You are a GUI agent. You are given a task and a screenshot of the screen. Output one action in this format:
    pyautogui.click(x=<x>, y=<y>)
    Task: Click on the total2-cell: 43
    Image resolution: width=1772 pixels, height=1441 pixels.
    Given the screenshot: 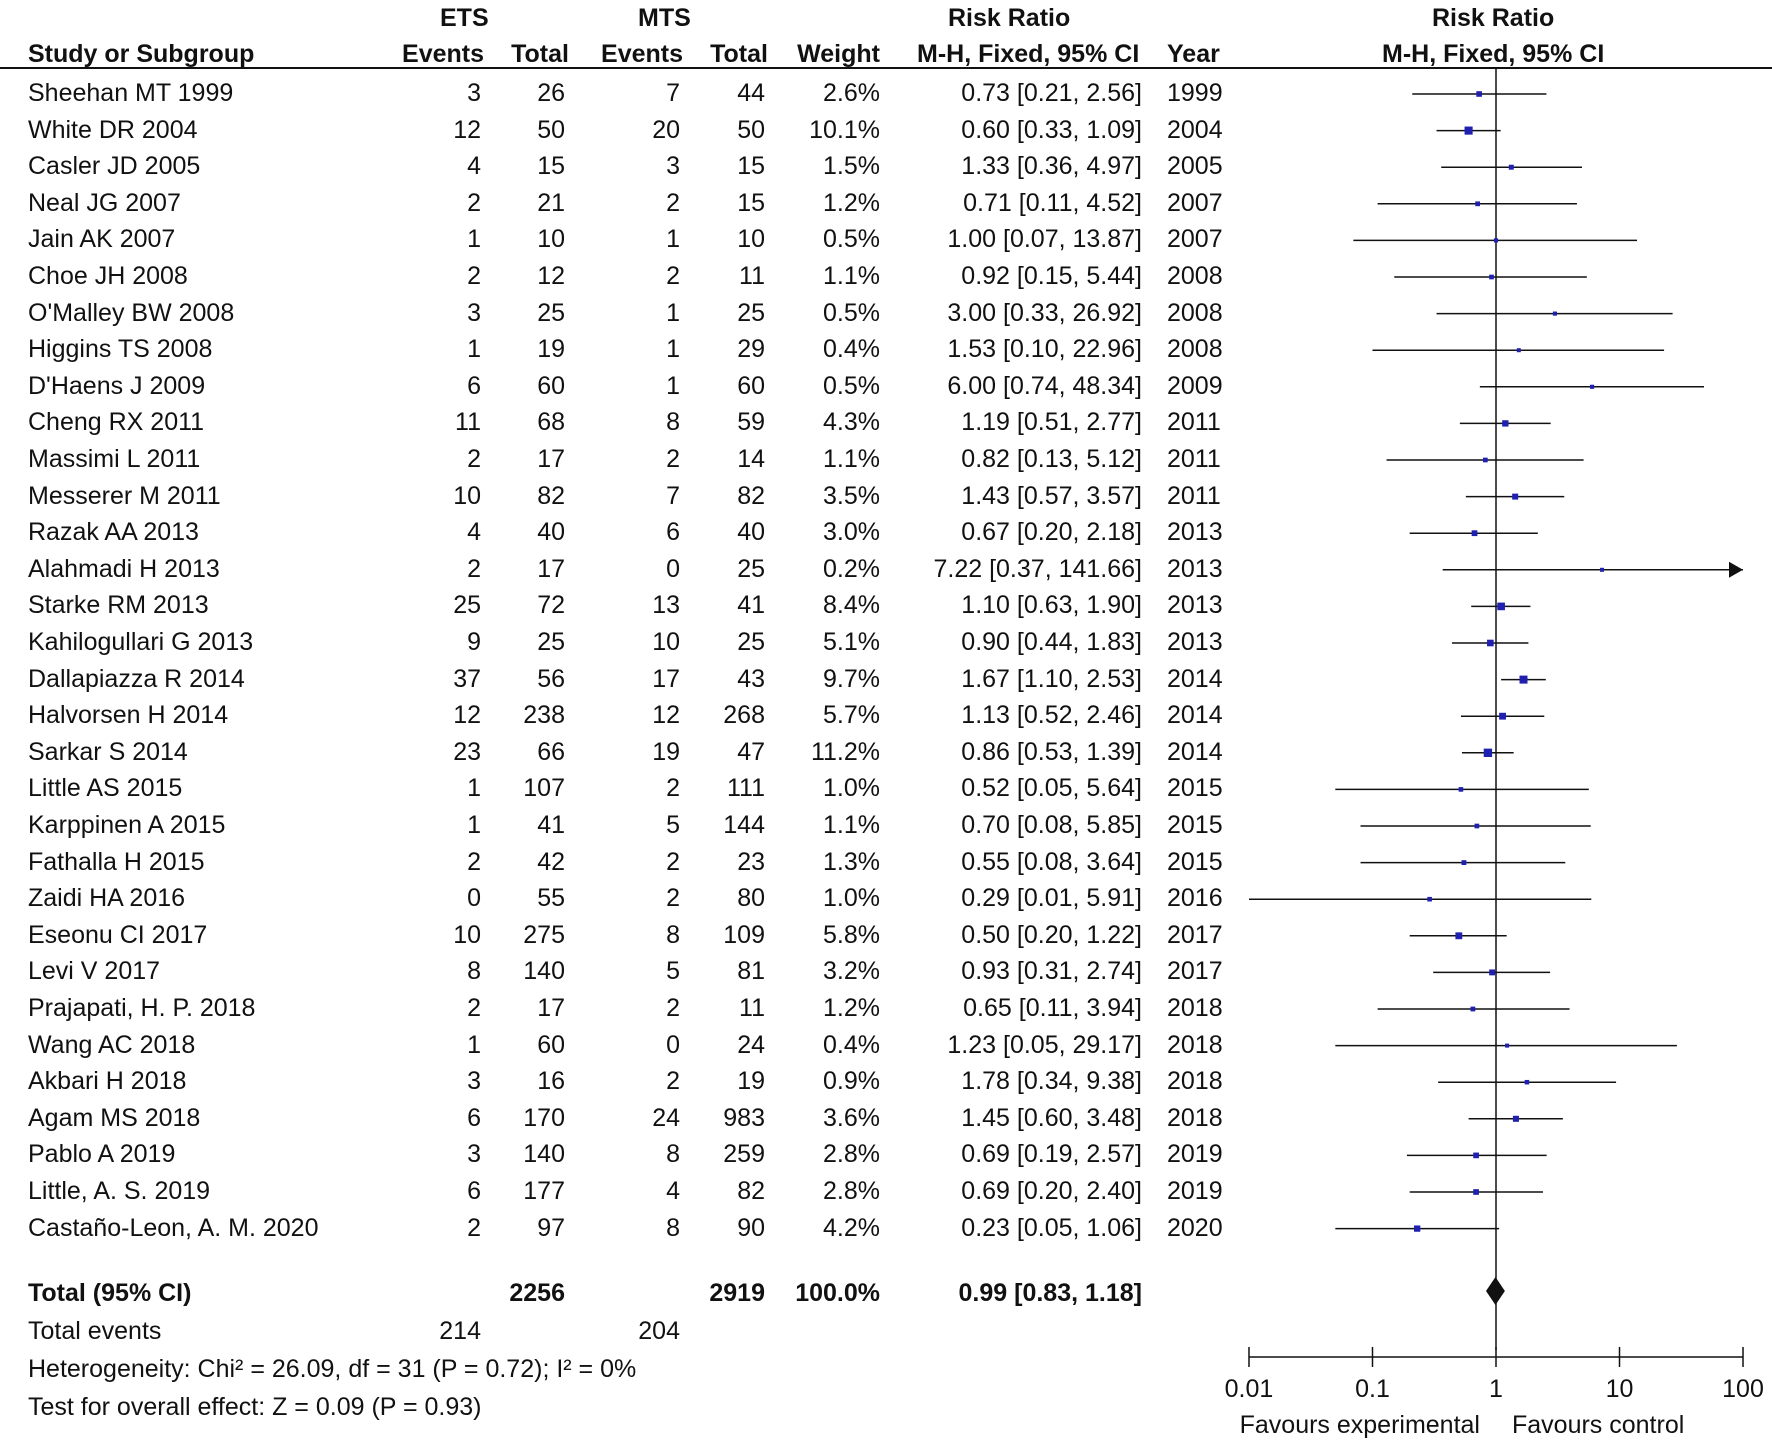 What is the action you would take?
    pyautogui.click(x=751, y=678)
    